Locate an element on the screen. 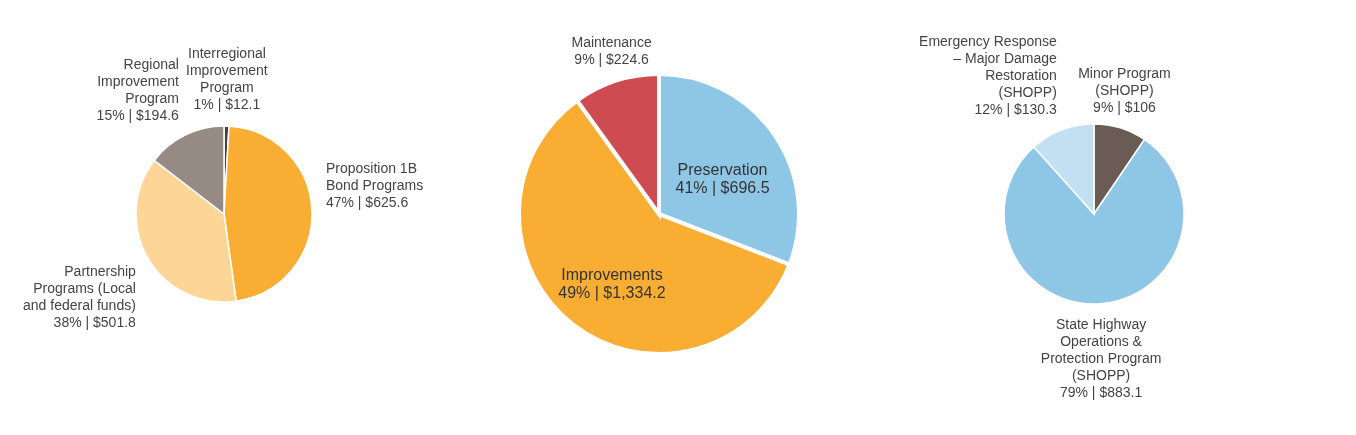 This screenshot has width=1356, height=435. data-label: 9% | $224.6 is located at coordinates (612, 59).